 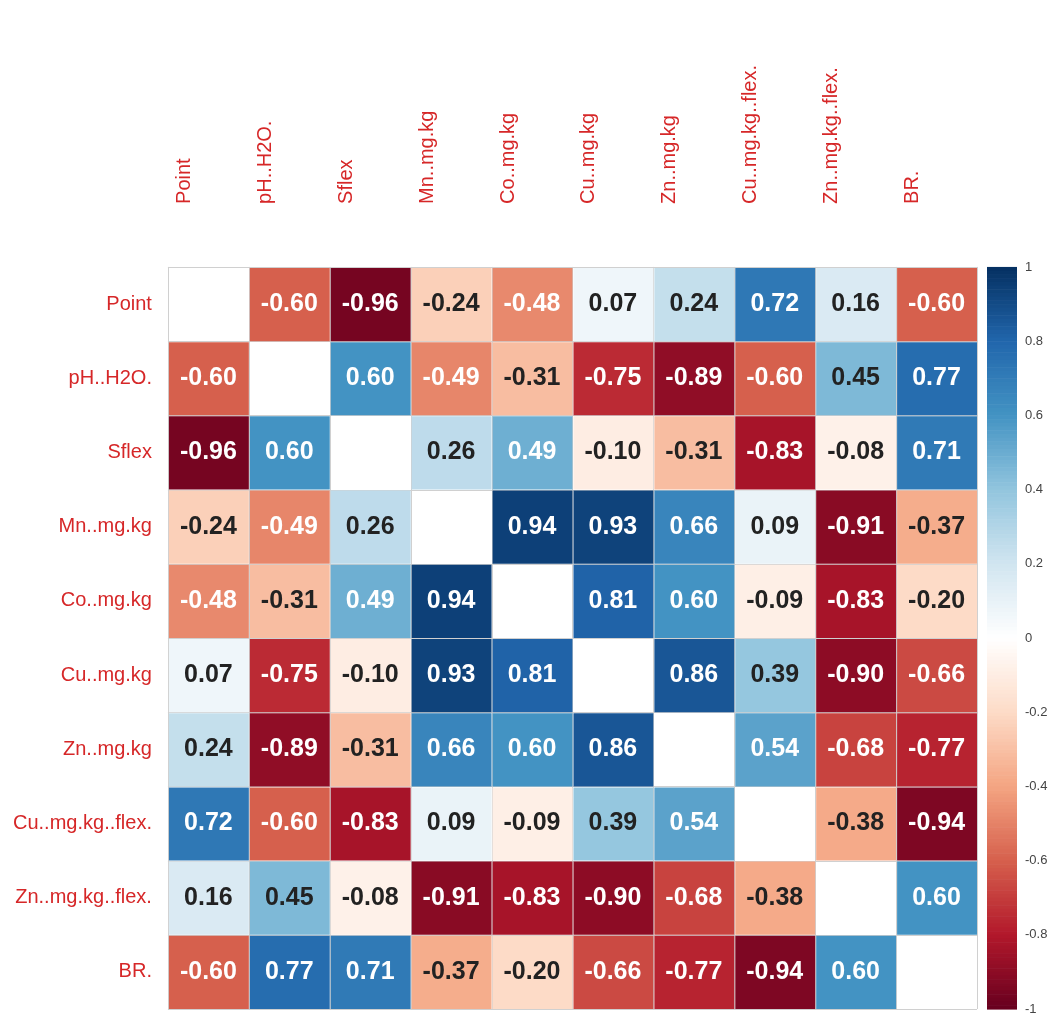 I want to click on y-tick-label: Sflex, so click(x=129, y=450).